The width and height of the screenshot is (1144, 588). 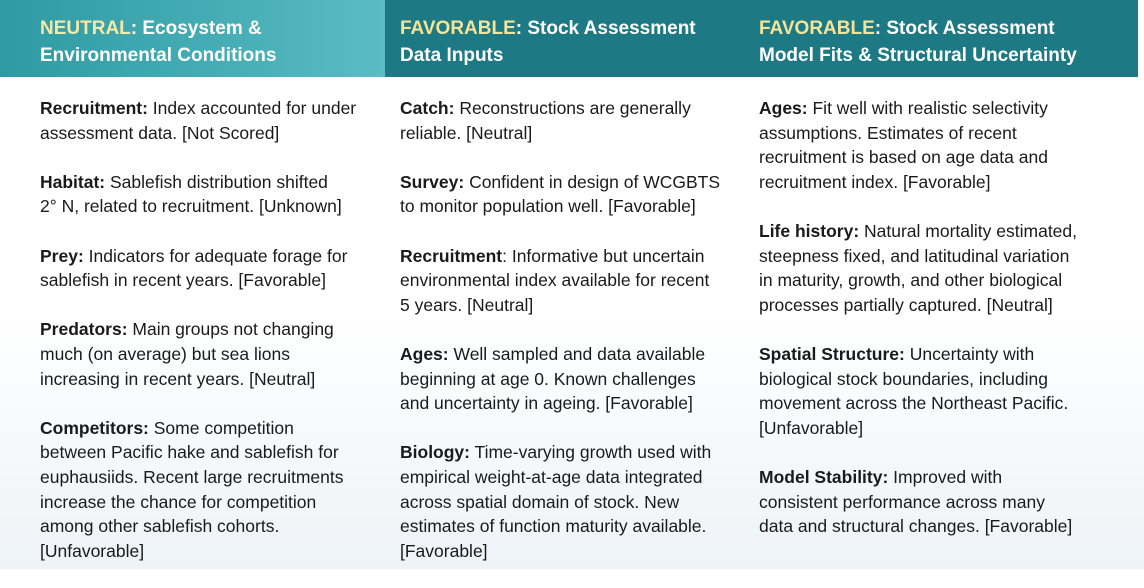 What do you see at coordinates (906, 304) in the screenshot?
I see `criterion-text: processes partially captured. [Neutral]` at bounding box center [906, 304].